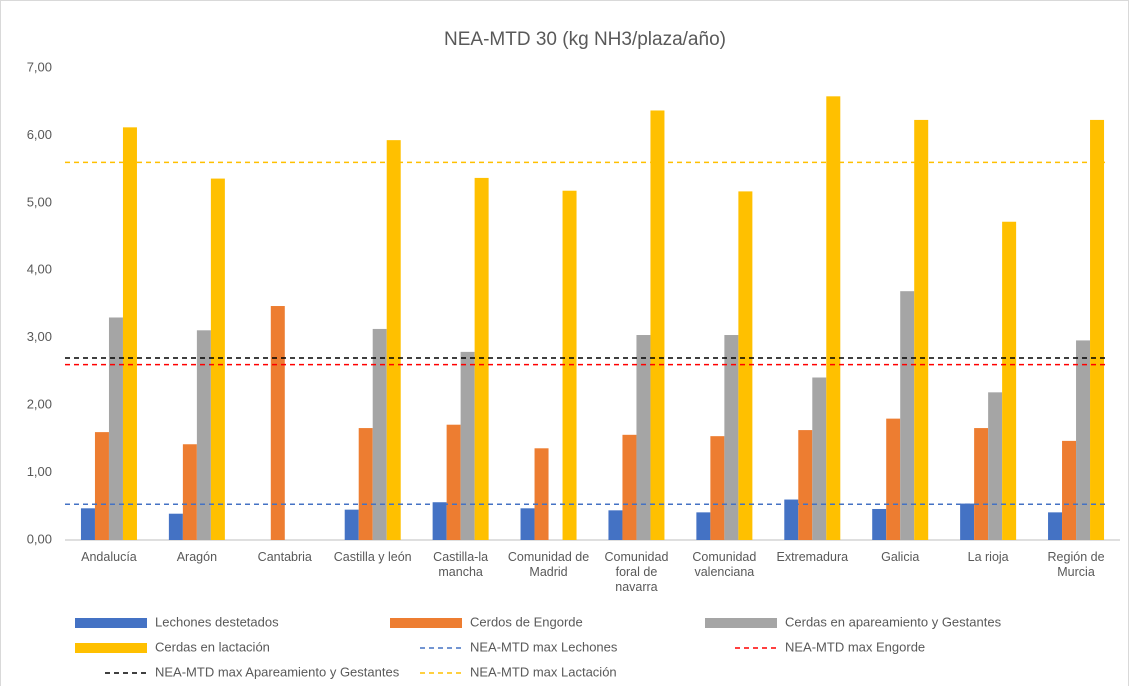  Describe the element at coordinates (39, 471) in the screenshot. I see `y-tick-label: 1,00` at that location.